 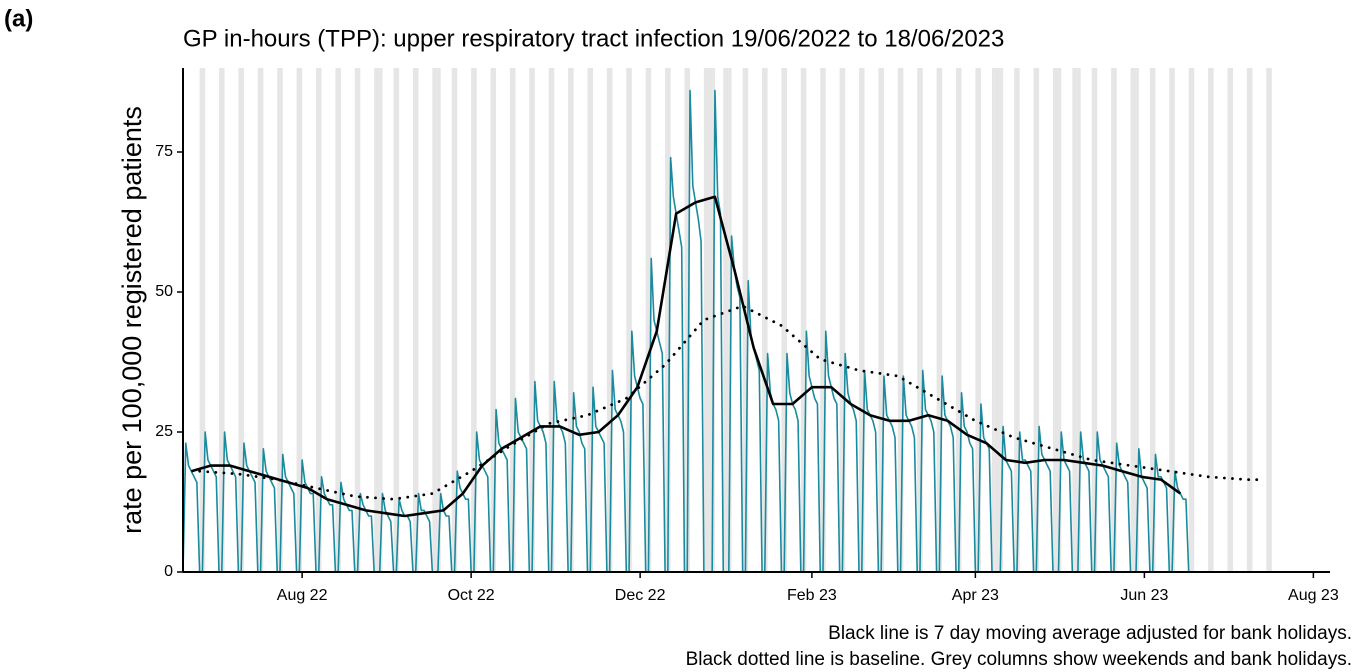 I want to click on x-tick-label: Aug 23, so click(x=1313, y=595).